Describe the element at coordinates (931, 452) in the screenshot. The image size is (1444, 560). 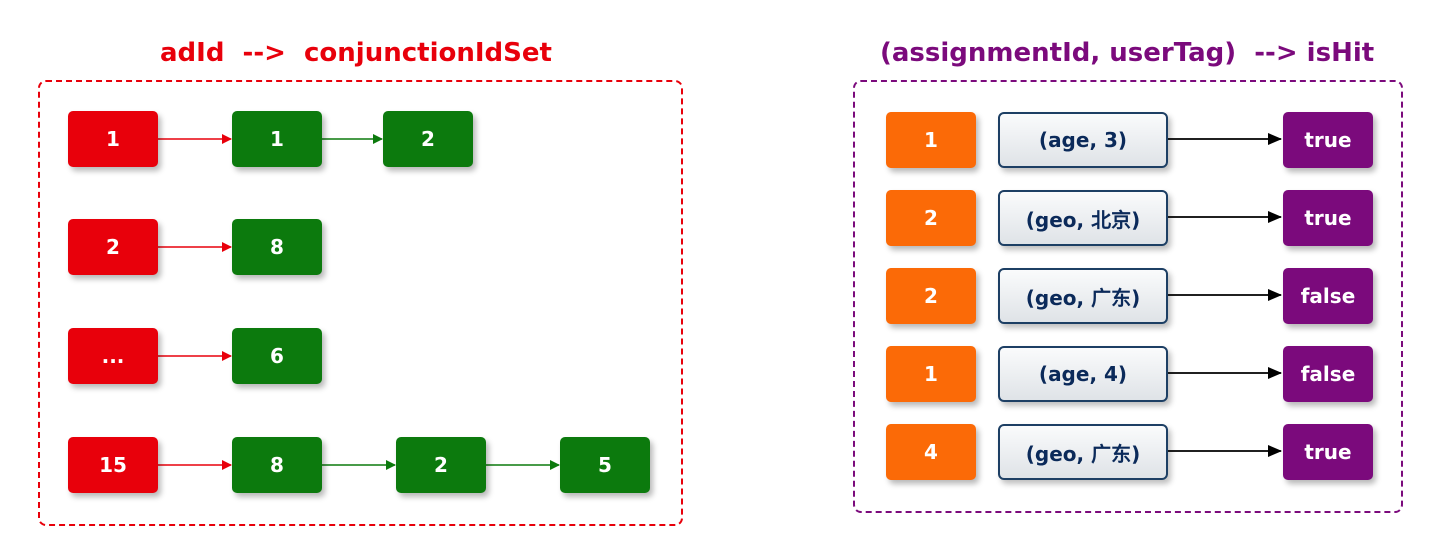
I see `assignment-id-box: 4` at that location.